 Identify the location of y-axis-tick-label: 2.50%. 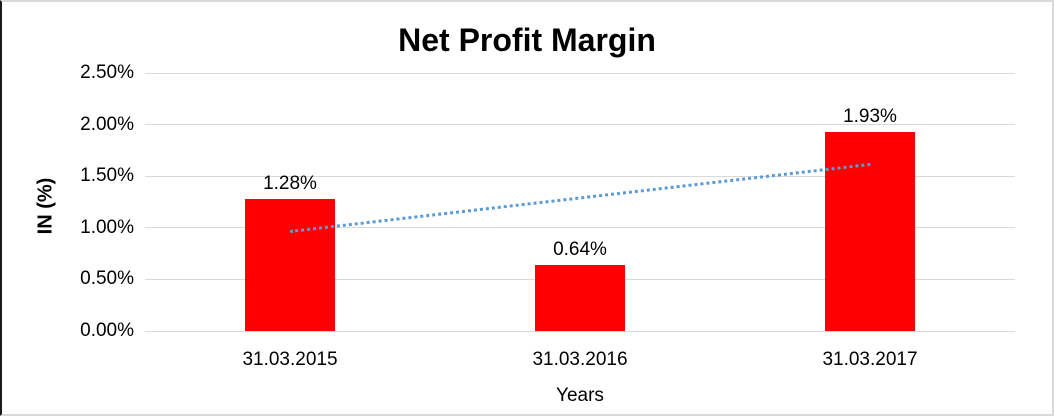
(107, 72).